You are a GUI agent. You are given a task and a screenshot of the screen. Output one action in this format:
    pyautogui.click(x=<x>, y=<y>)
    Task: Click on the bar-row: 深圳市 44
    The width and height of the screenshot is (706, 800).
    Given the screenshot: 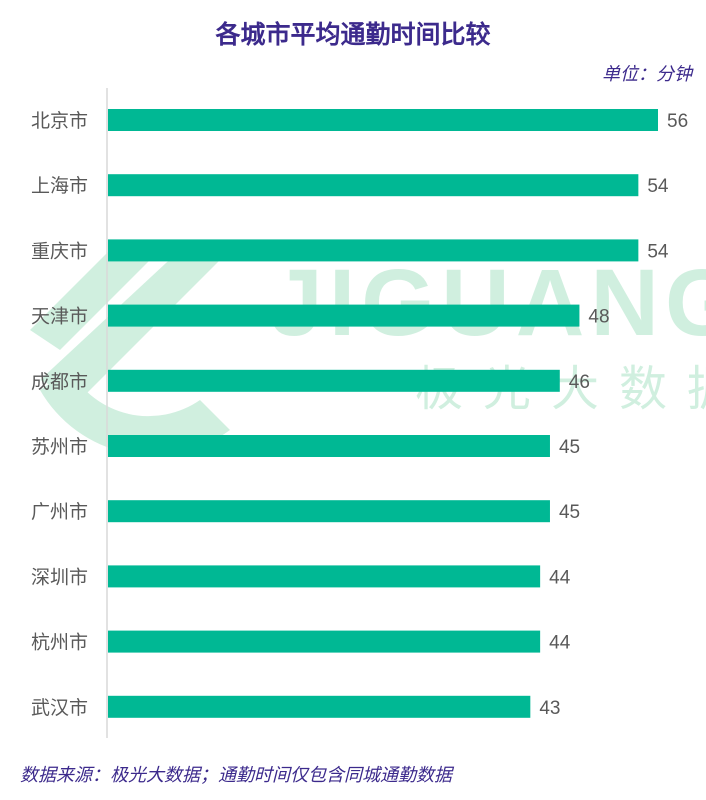 What is the action you would take?
    pyautogui.click(x=301, y=576)
    